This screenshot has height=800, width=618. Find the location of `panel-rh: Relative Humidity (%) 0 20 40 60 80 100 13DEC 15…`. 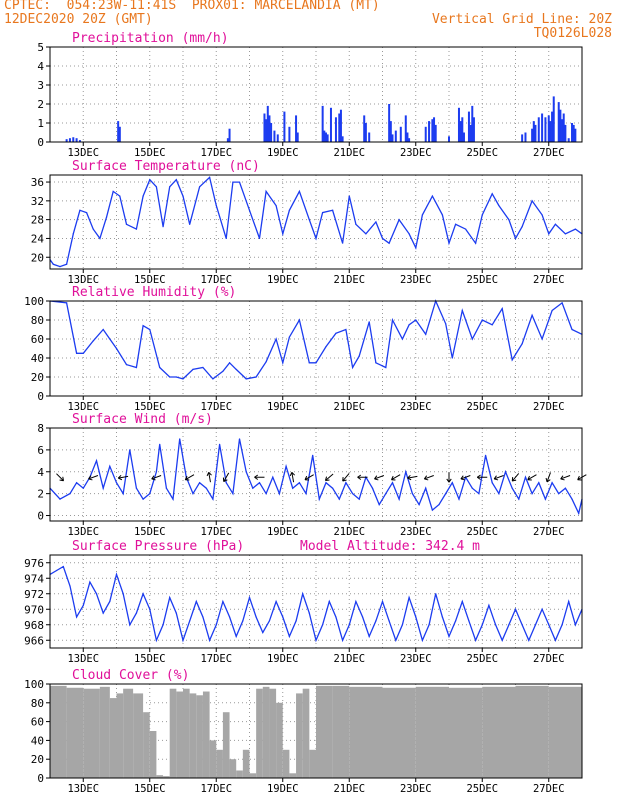

panel-rh: Relative Humidity (%) 0 20 40 60 80 100 13DEC 15… is located at coordinates (303, 349).